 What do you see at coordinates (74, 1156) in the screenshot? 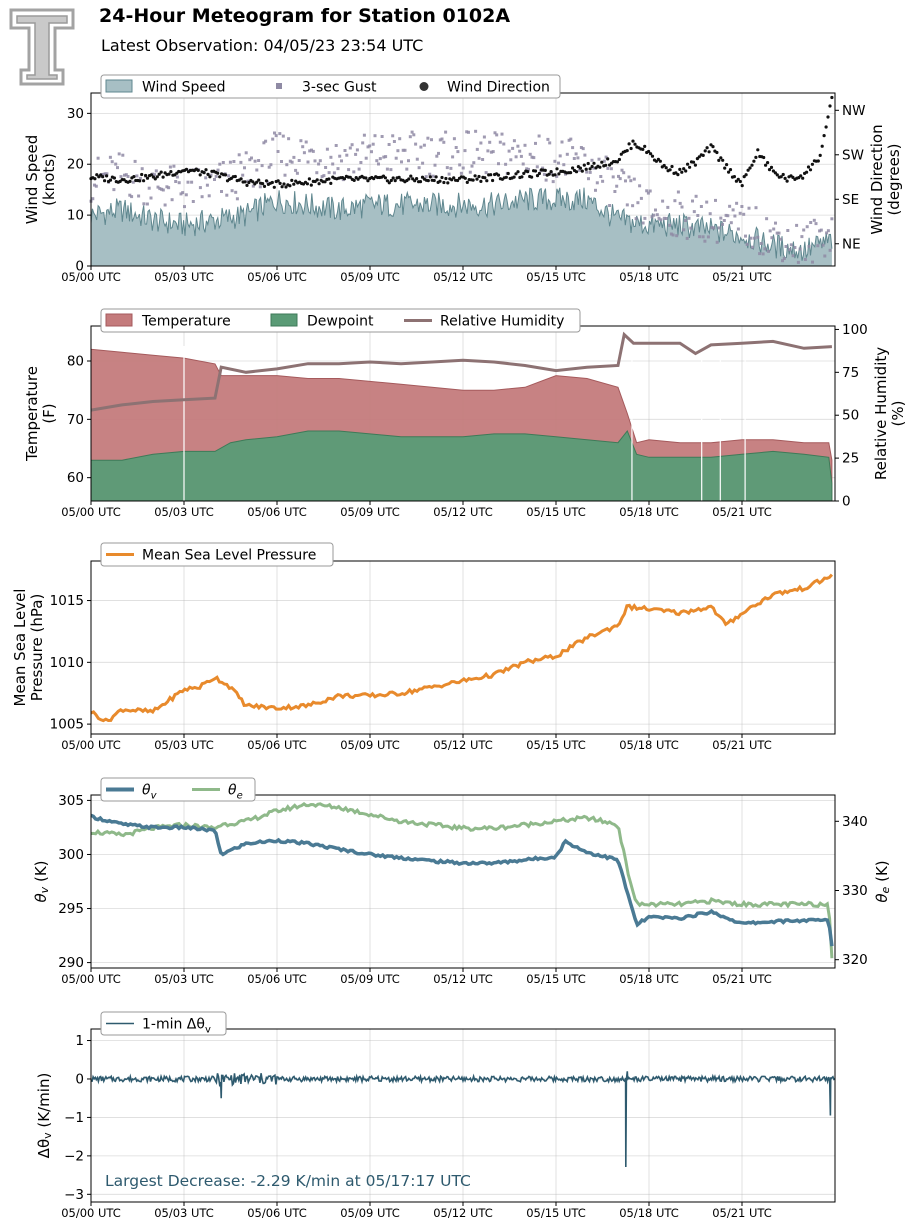
I see `y-tick-label: −2` at bounding box center [74, 1156].